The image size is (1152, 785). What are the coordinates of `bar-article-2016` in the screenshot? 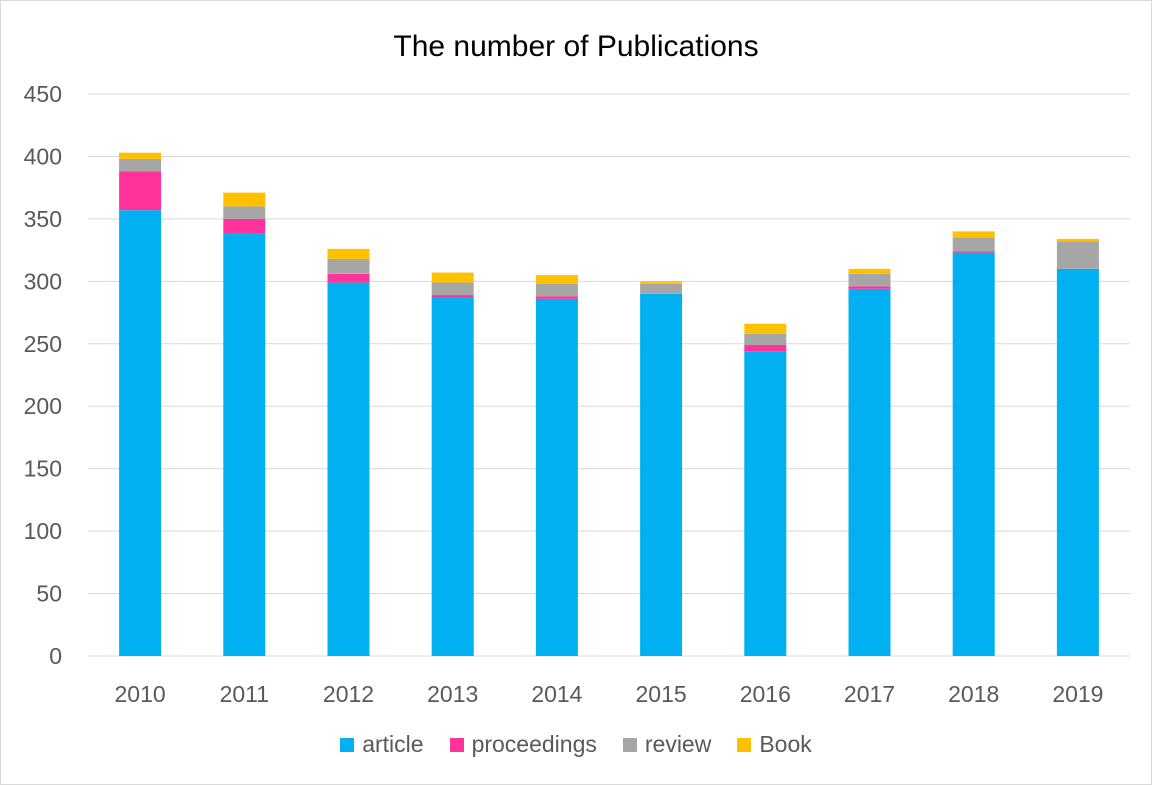 It's located at (765, 503).